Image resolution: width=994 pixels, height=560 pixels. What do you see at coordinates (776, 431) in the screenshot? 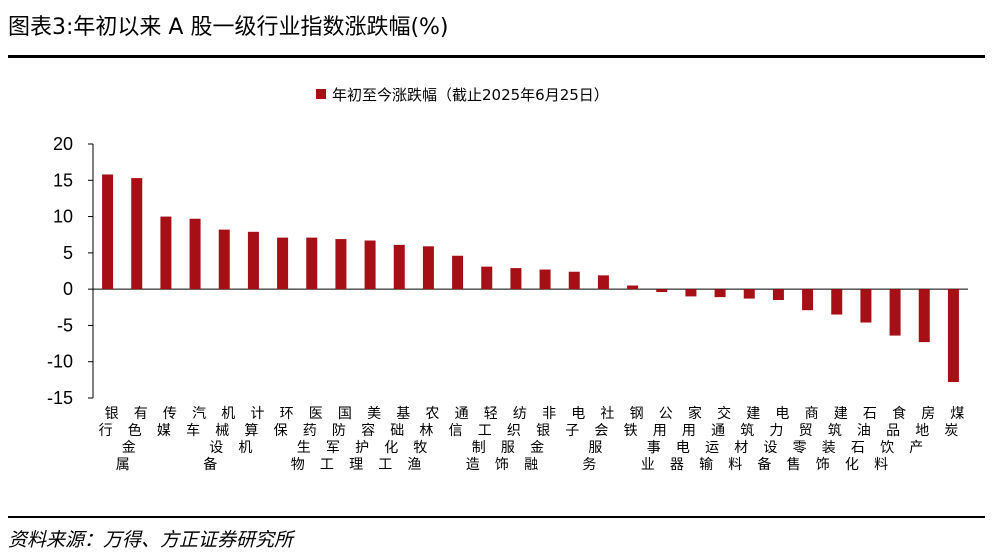
I see `x-tick-char: 力` at bounding box center [776, 431].